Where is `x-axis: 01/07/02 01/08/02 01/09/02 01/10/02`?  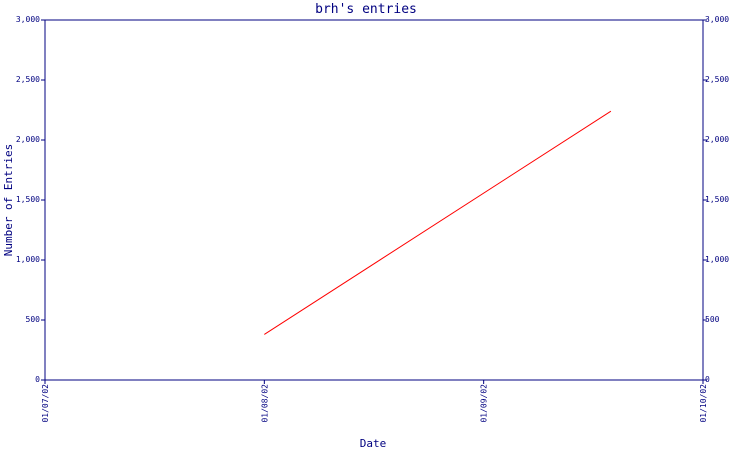 x-axis: 01/07/02 01/08/02 01/09/02 01/10/02 is located at coordinates (374, 401).